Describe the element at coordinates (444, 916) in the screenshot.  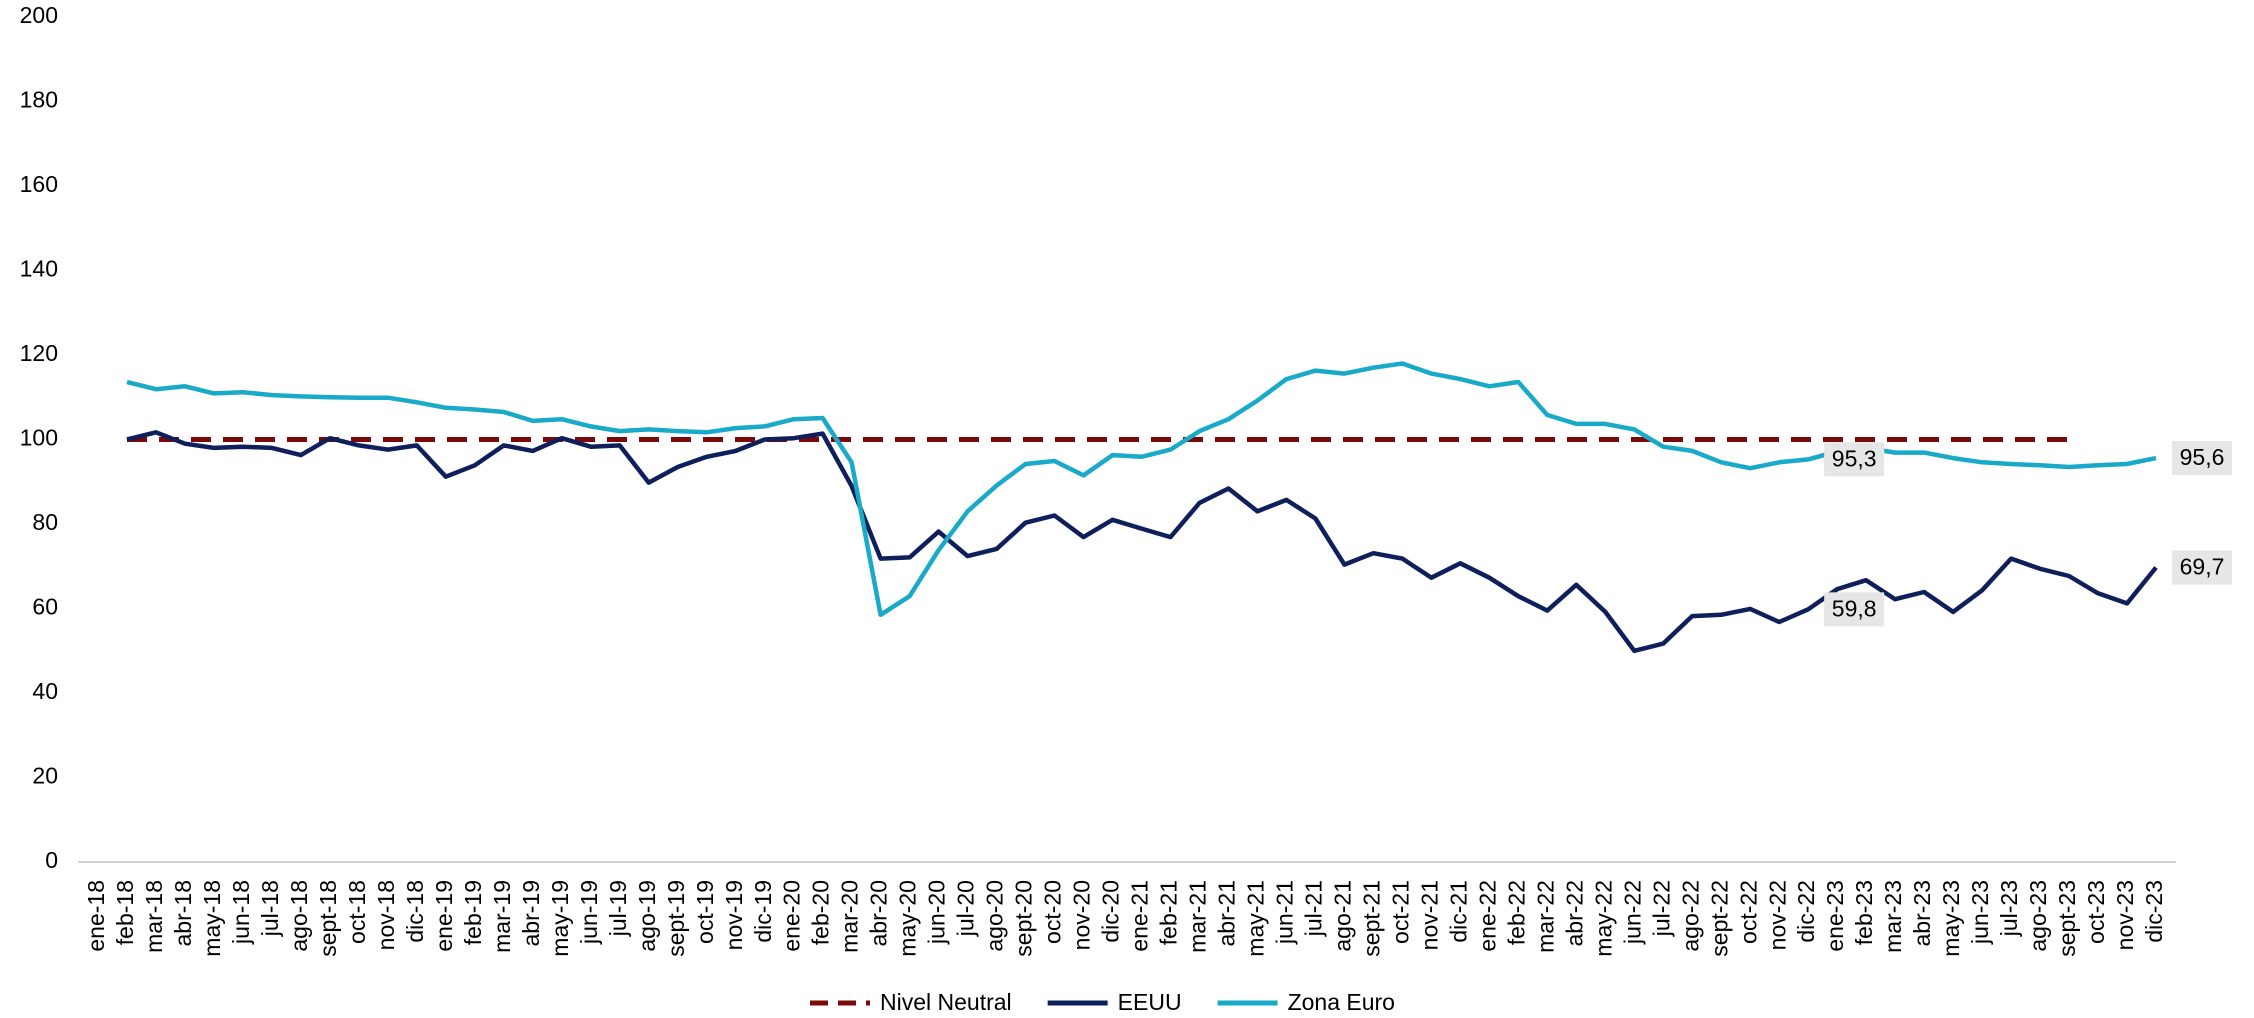
I see `x-tick-label: ene-19` at that location.